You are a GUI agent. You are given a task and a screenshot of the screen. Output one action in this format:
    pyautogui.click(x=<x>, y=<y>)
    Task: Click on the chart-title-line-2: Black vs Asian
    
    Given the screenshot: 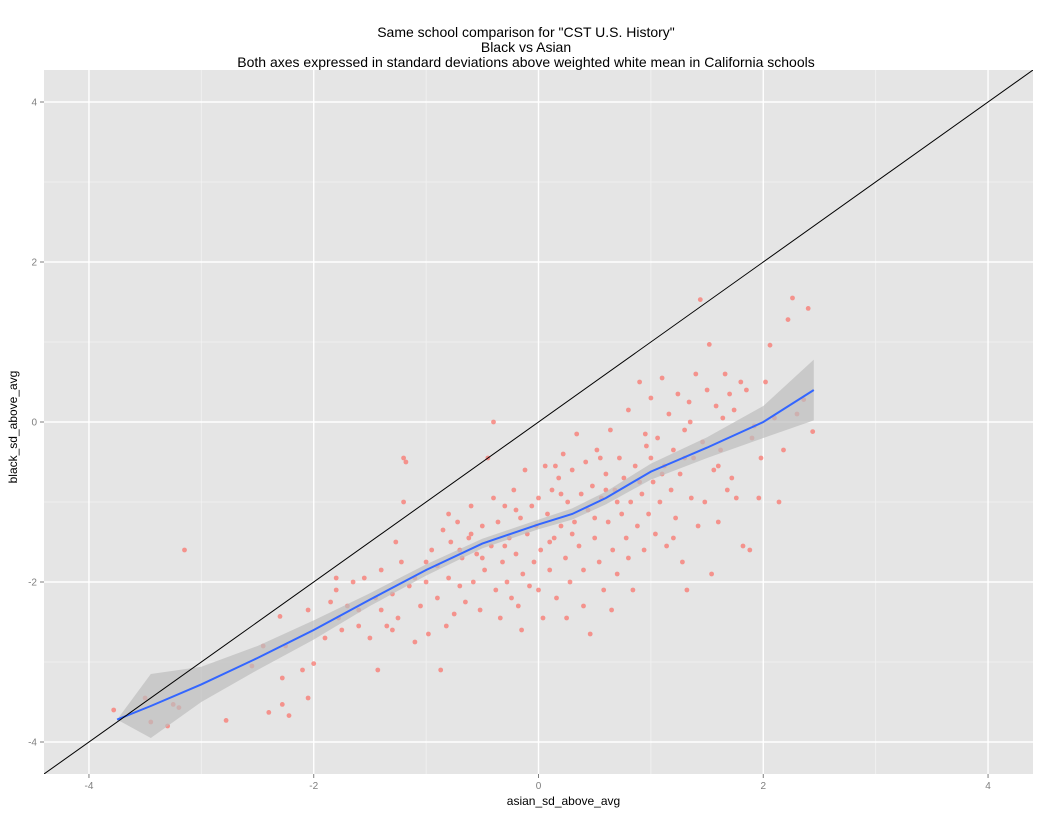 What is the action you would take?
    pyautogui.click(x=526, y=47)
    